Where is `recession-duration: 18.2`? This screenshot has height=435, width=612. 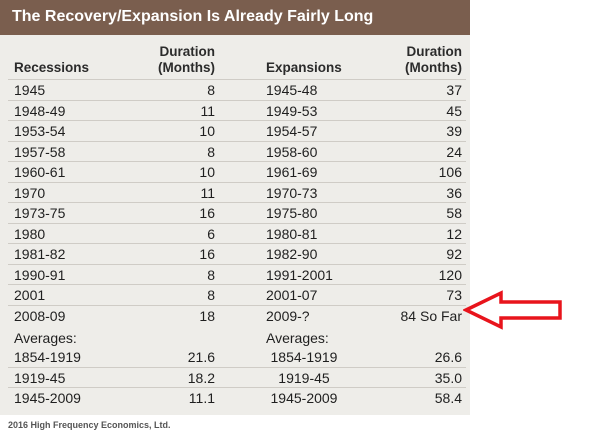
recession-duration: 18.2 is located at coordinates (201, 377).